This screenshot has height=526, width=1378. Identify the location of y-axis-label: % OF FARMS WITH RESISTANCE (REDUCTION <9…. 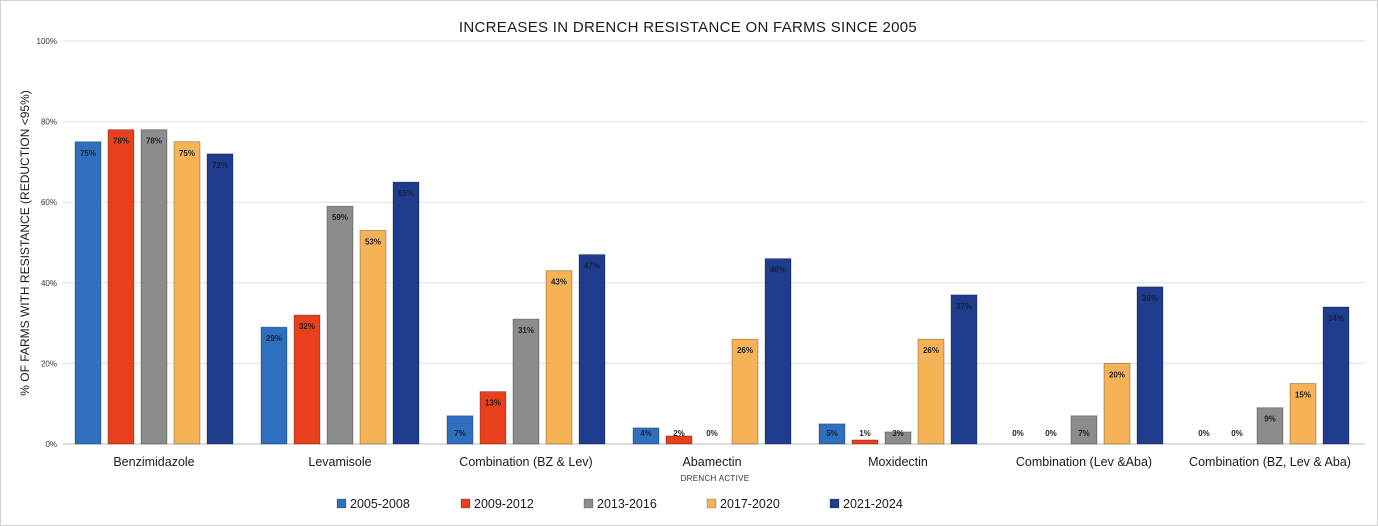
(25, 242).